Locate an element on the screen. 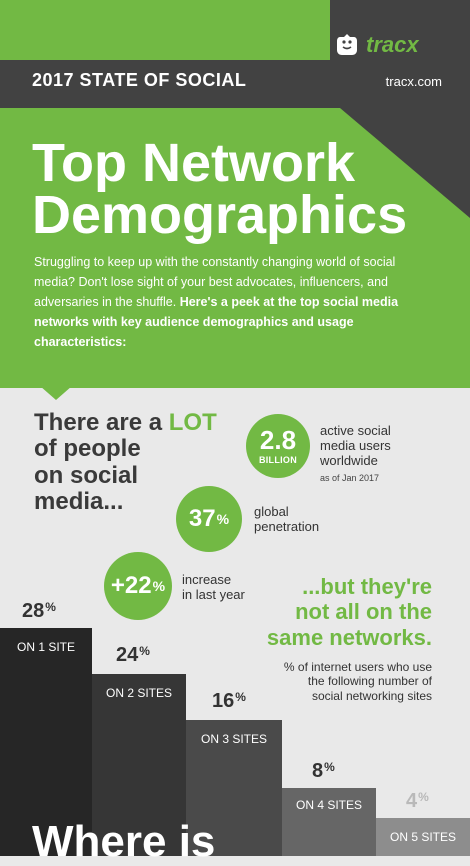 Image resolution: width=470 pixels, height=866 pixels. gorilla-icon is located at coordinates (347, 44).